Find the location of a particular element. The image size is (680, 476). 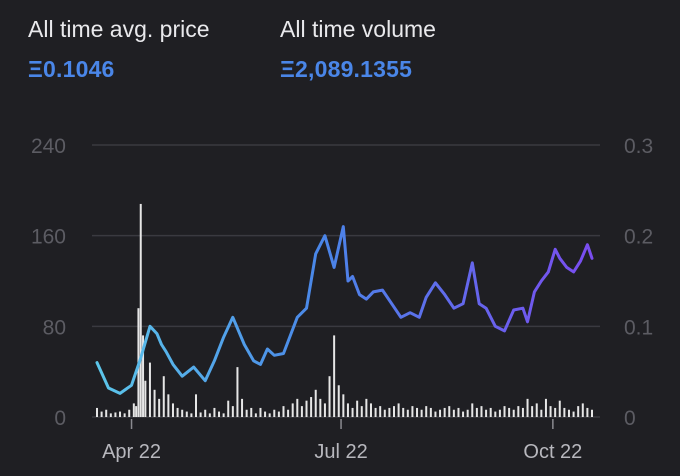

volume-stat: All time volume Ξ2,089.1355 is located at coordinates (358, 49).